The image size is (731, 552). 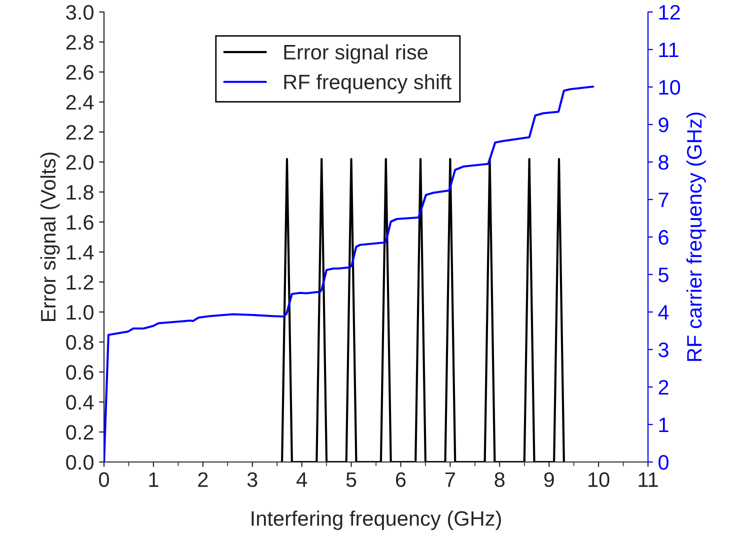 I want to click on y2-tick-label: 3, so click(x=663, y=350).